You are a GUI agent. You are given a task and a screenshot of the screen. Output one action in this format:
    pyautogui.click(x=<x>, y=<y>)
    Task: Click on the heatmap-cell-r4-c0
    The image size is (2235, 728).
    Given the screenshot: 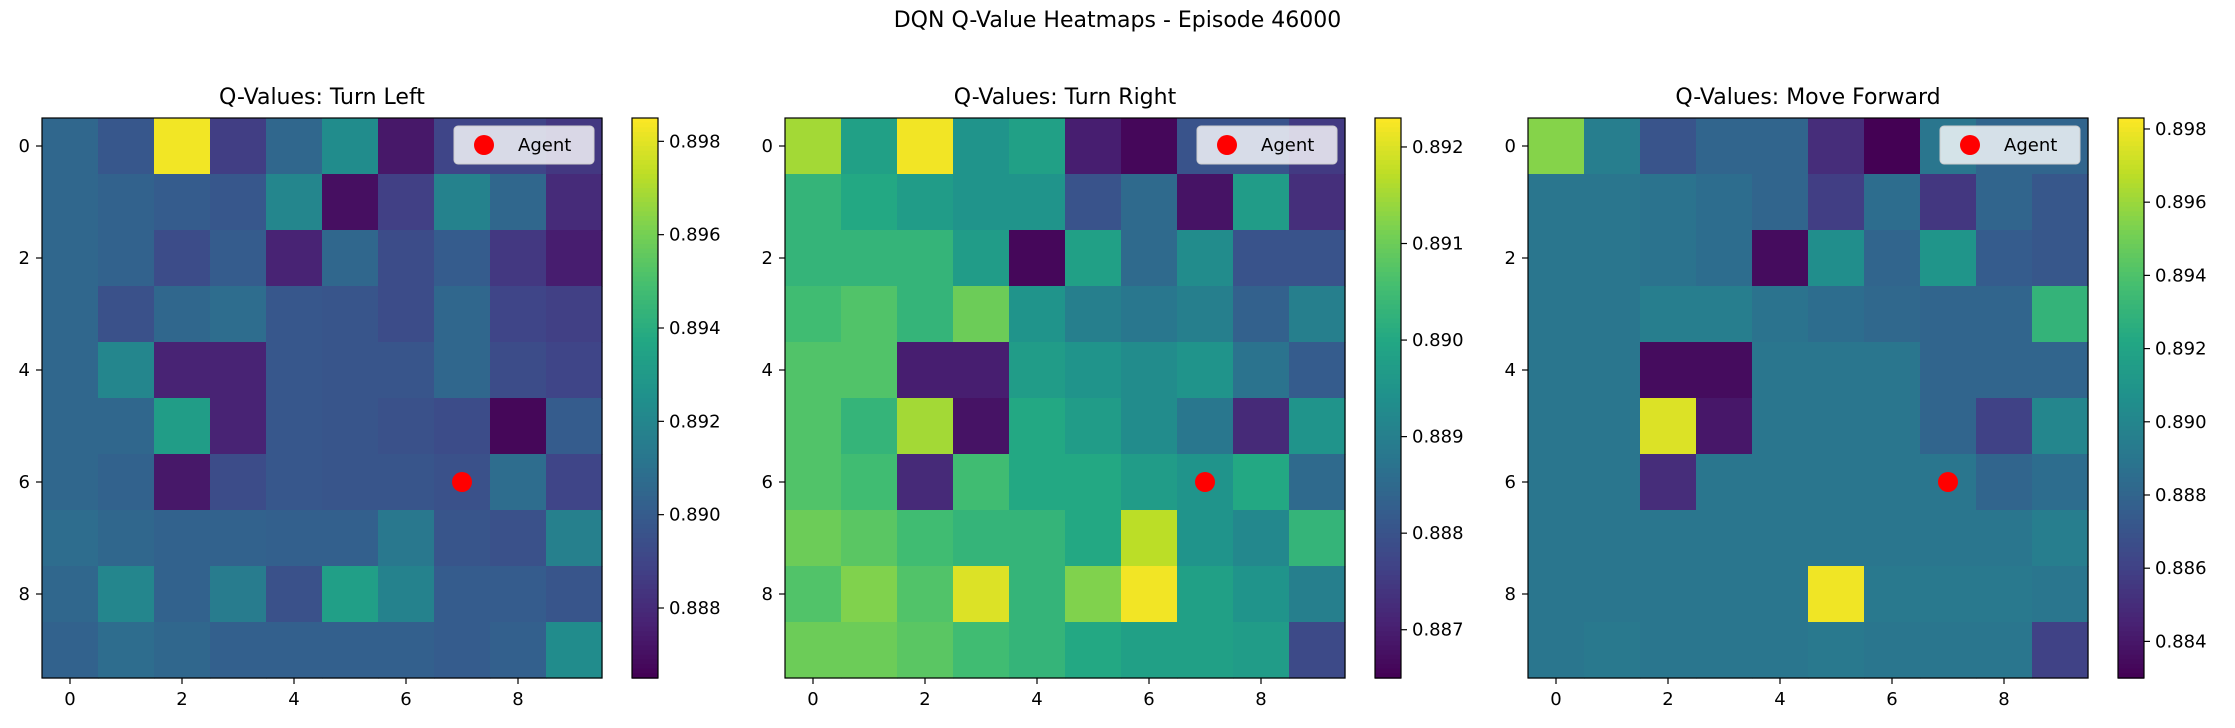 What is the action you would take?
    pyautogui.click(x=70, y=370)
    